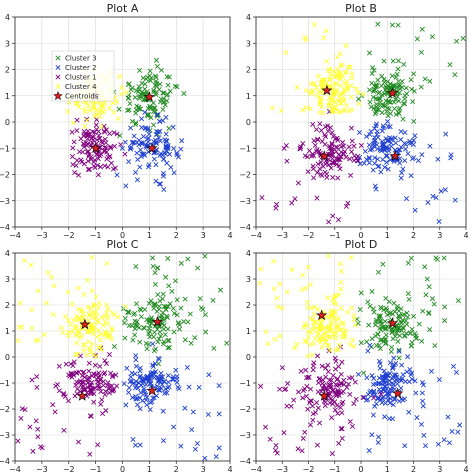  What do you see at coordinates (7, 331) in the screenshot?
I see `y-tick-label: 1` at bounding box center [7, 331].